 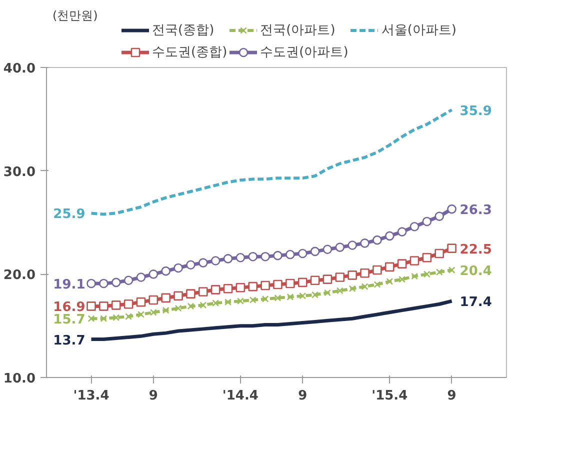 What do you see at coordinates (190, 52) in the screenshot?
I see `legend-label: 수도권(종합)` at bounding box center [190, 52].